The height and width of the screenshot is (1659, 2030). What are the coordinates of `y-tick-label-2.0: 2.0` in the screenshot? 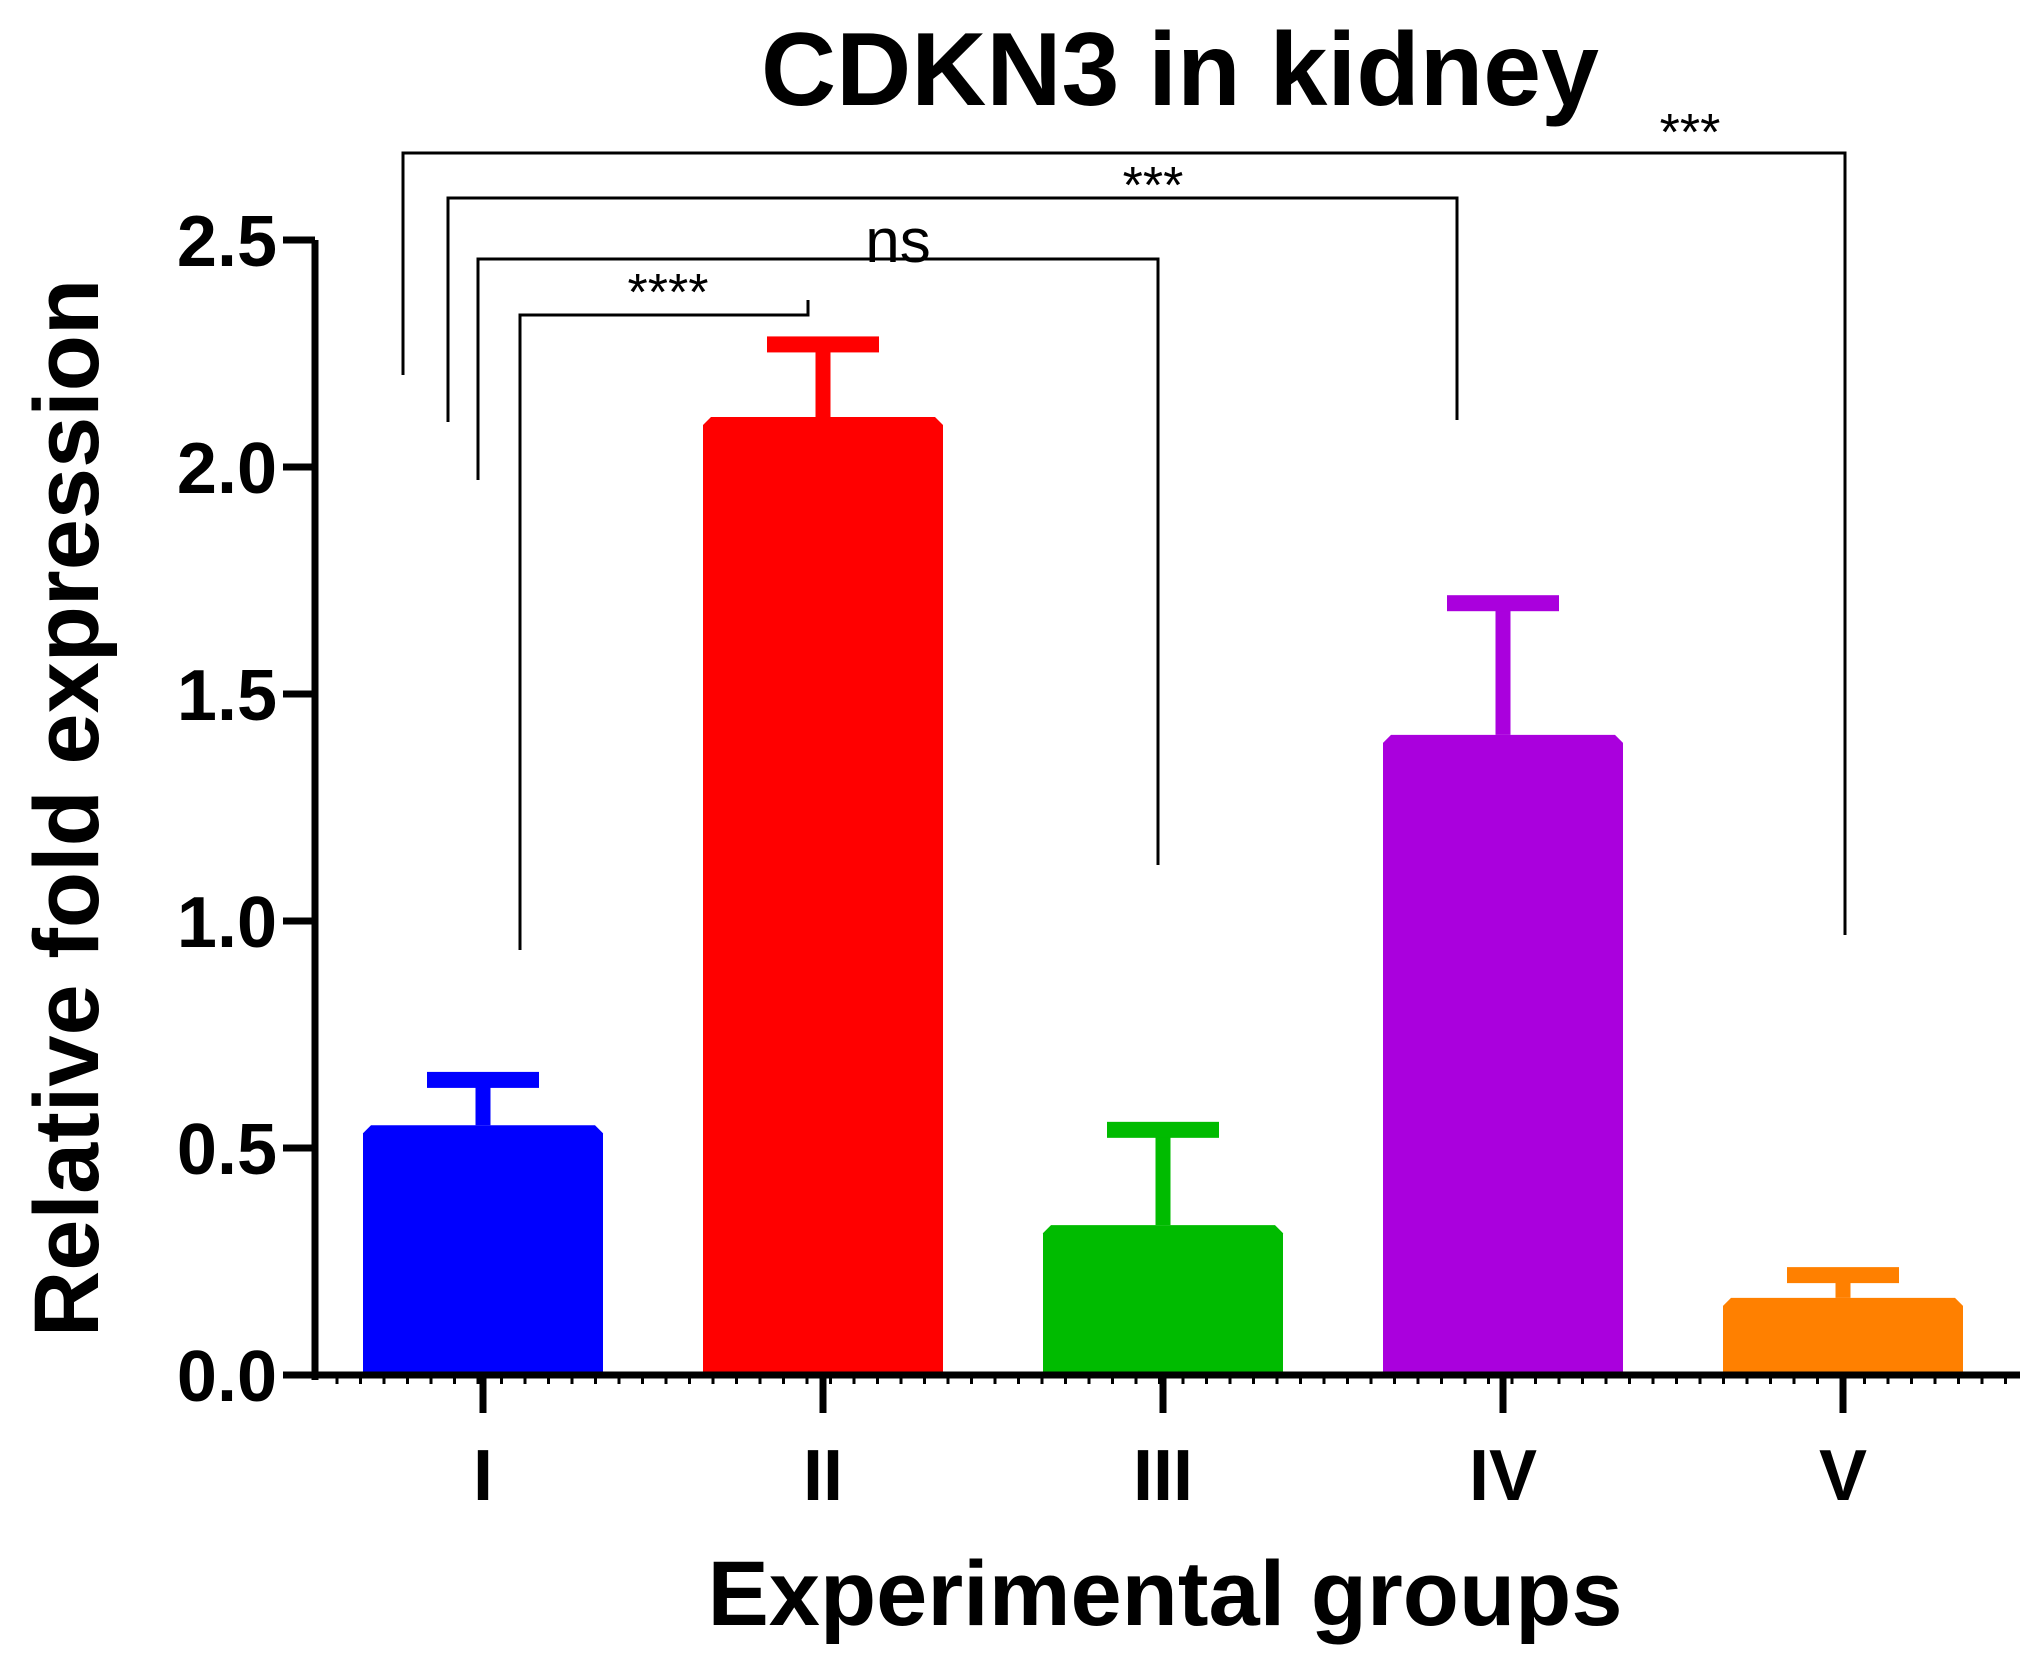 It's located at (227, 469).